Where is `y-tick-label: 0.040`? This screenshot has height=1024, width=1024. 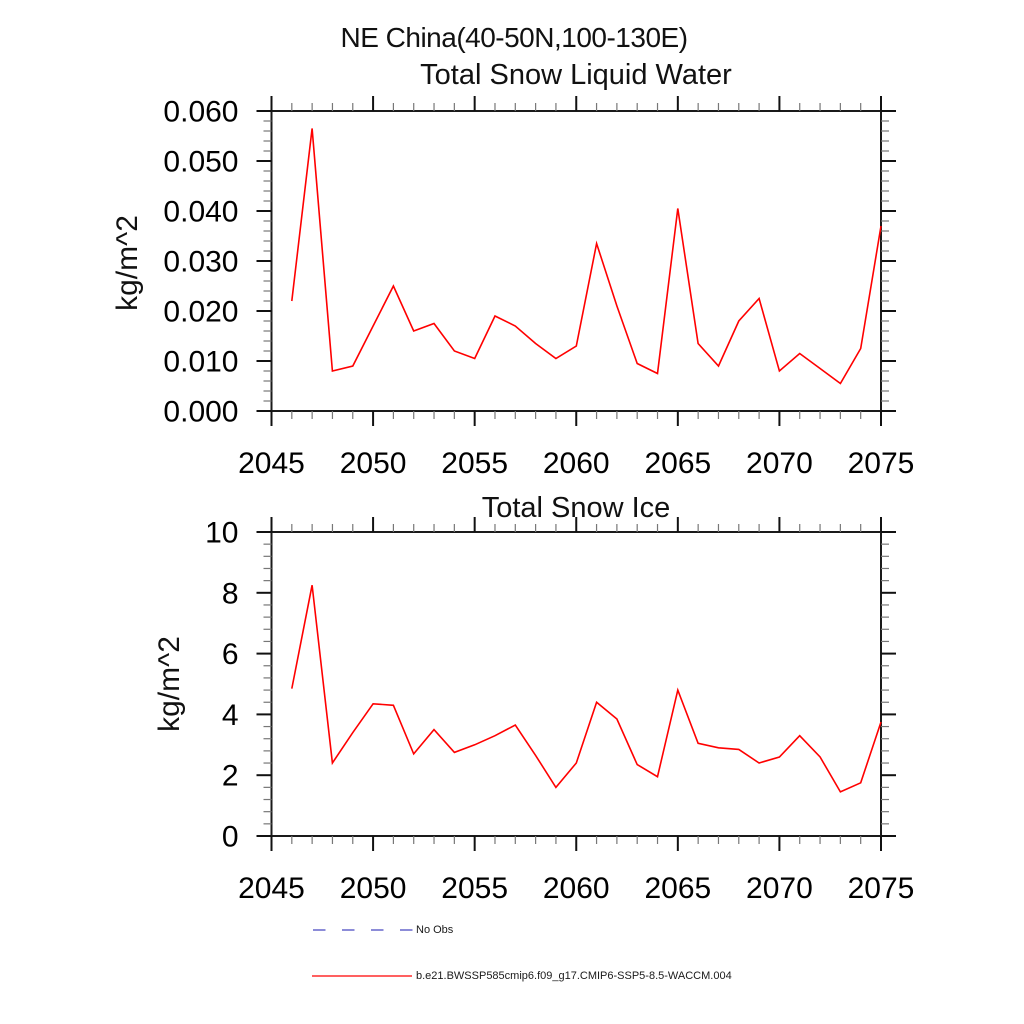 y-tick-label: 0.040 is located at coordinates (200, 212).